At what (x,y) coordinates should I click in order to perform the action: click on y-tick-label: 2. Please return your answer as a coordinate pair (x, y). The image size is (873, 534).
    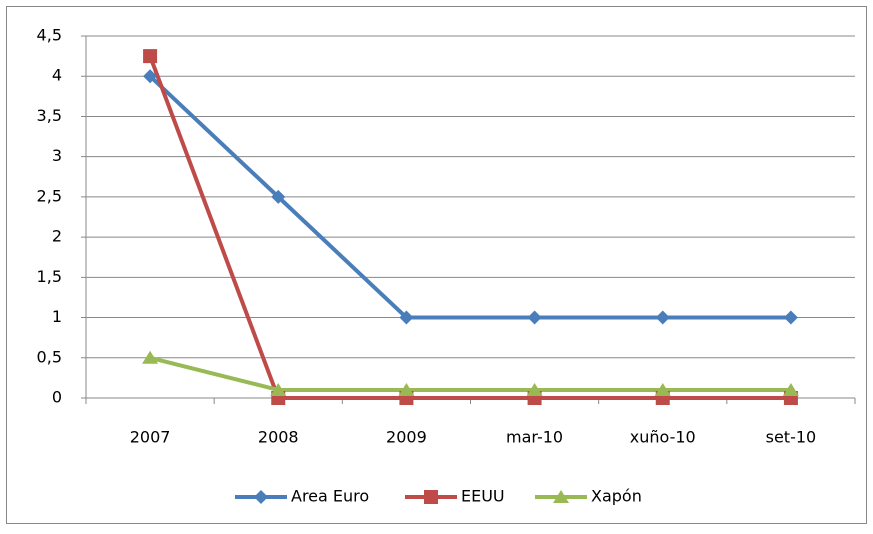
    Looking at the image, I should click on (57, 236).